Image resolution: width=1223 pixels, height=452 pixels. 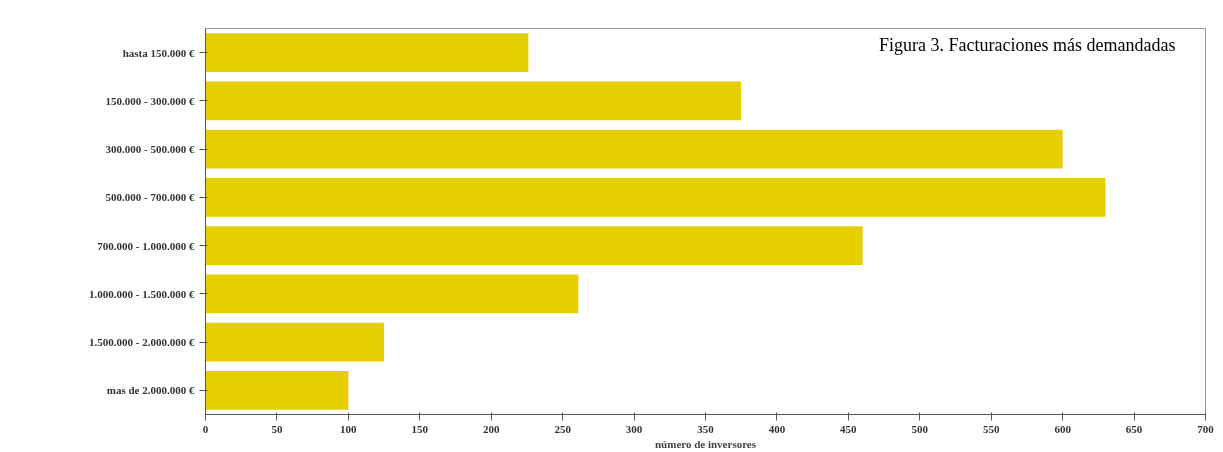 What do you see at coordinates (563, 428) in the screenshot?
I see `x-tick-label: 250` at bounding box center [563, 428].